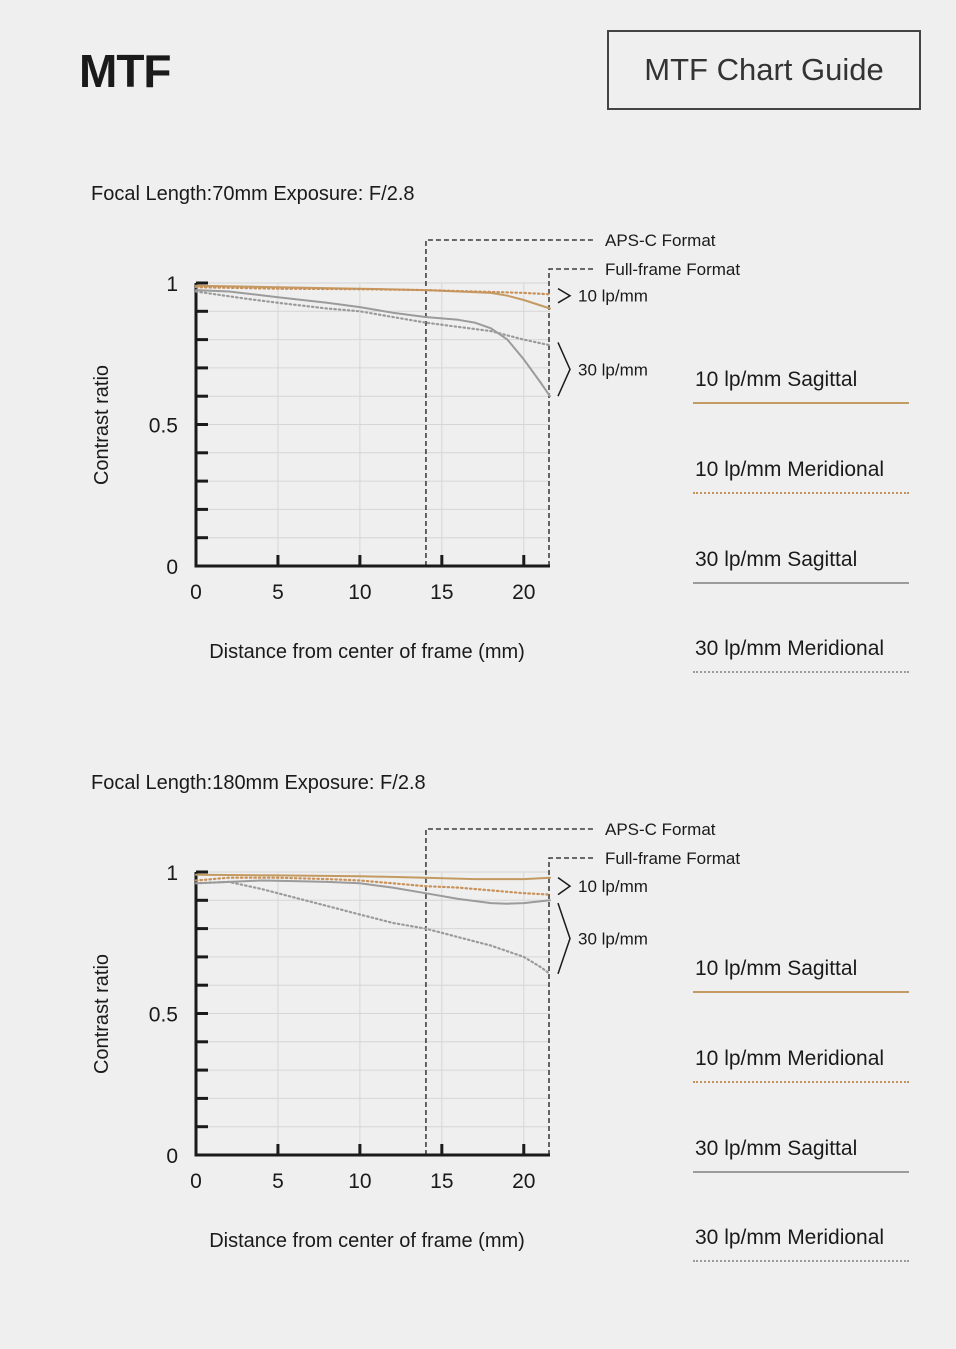 The image size is (956, 1349). What do you see at coordinates (253, 194) in the screenshot?
I see `chart-heading: Focal Length:70mm Exposure: F/2.8` at bounding box center [253, 194].